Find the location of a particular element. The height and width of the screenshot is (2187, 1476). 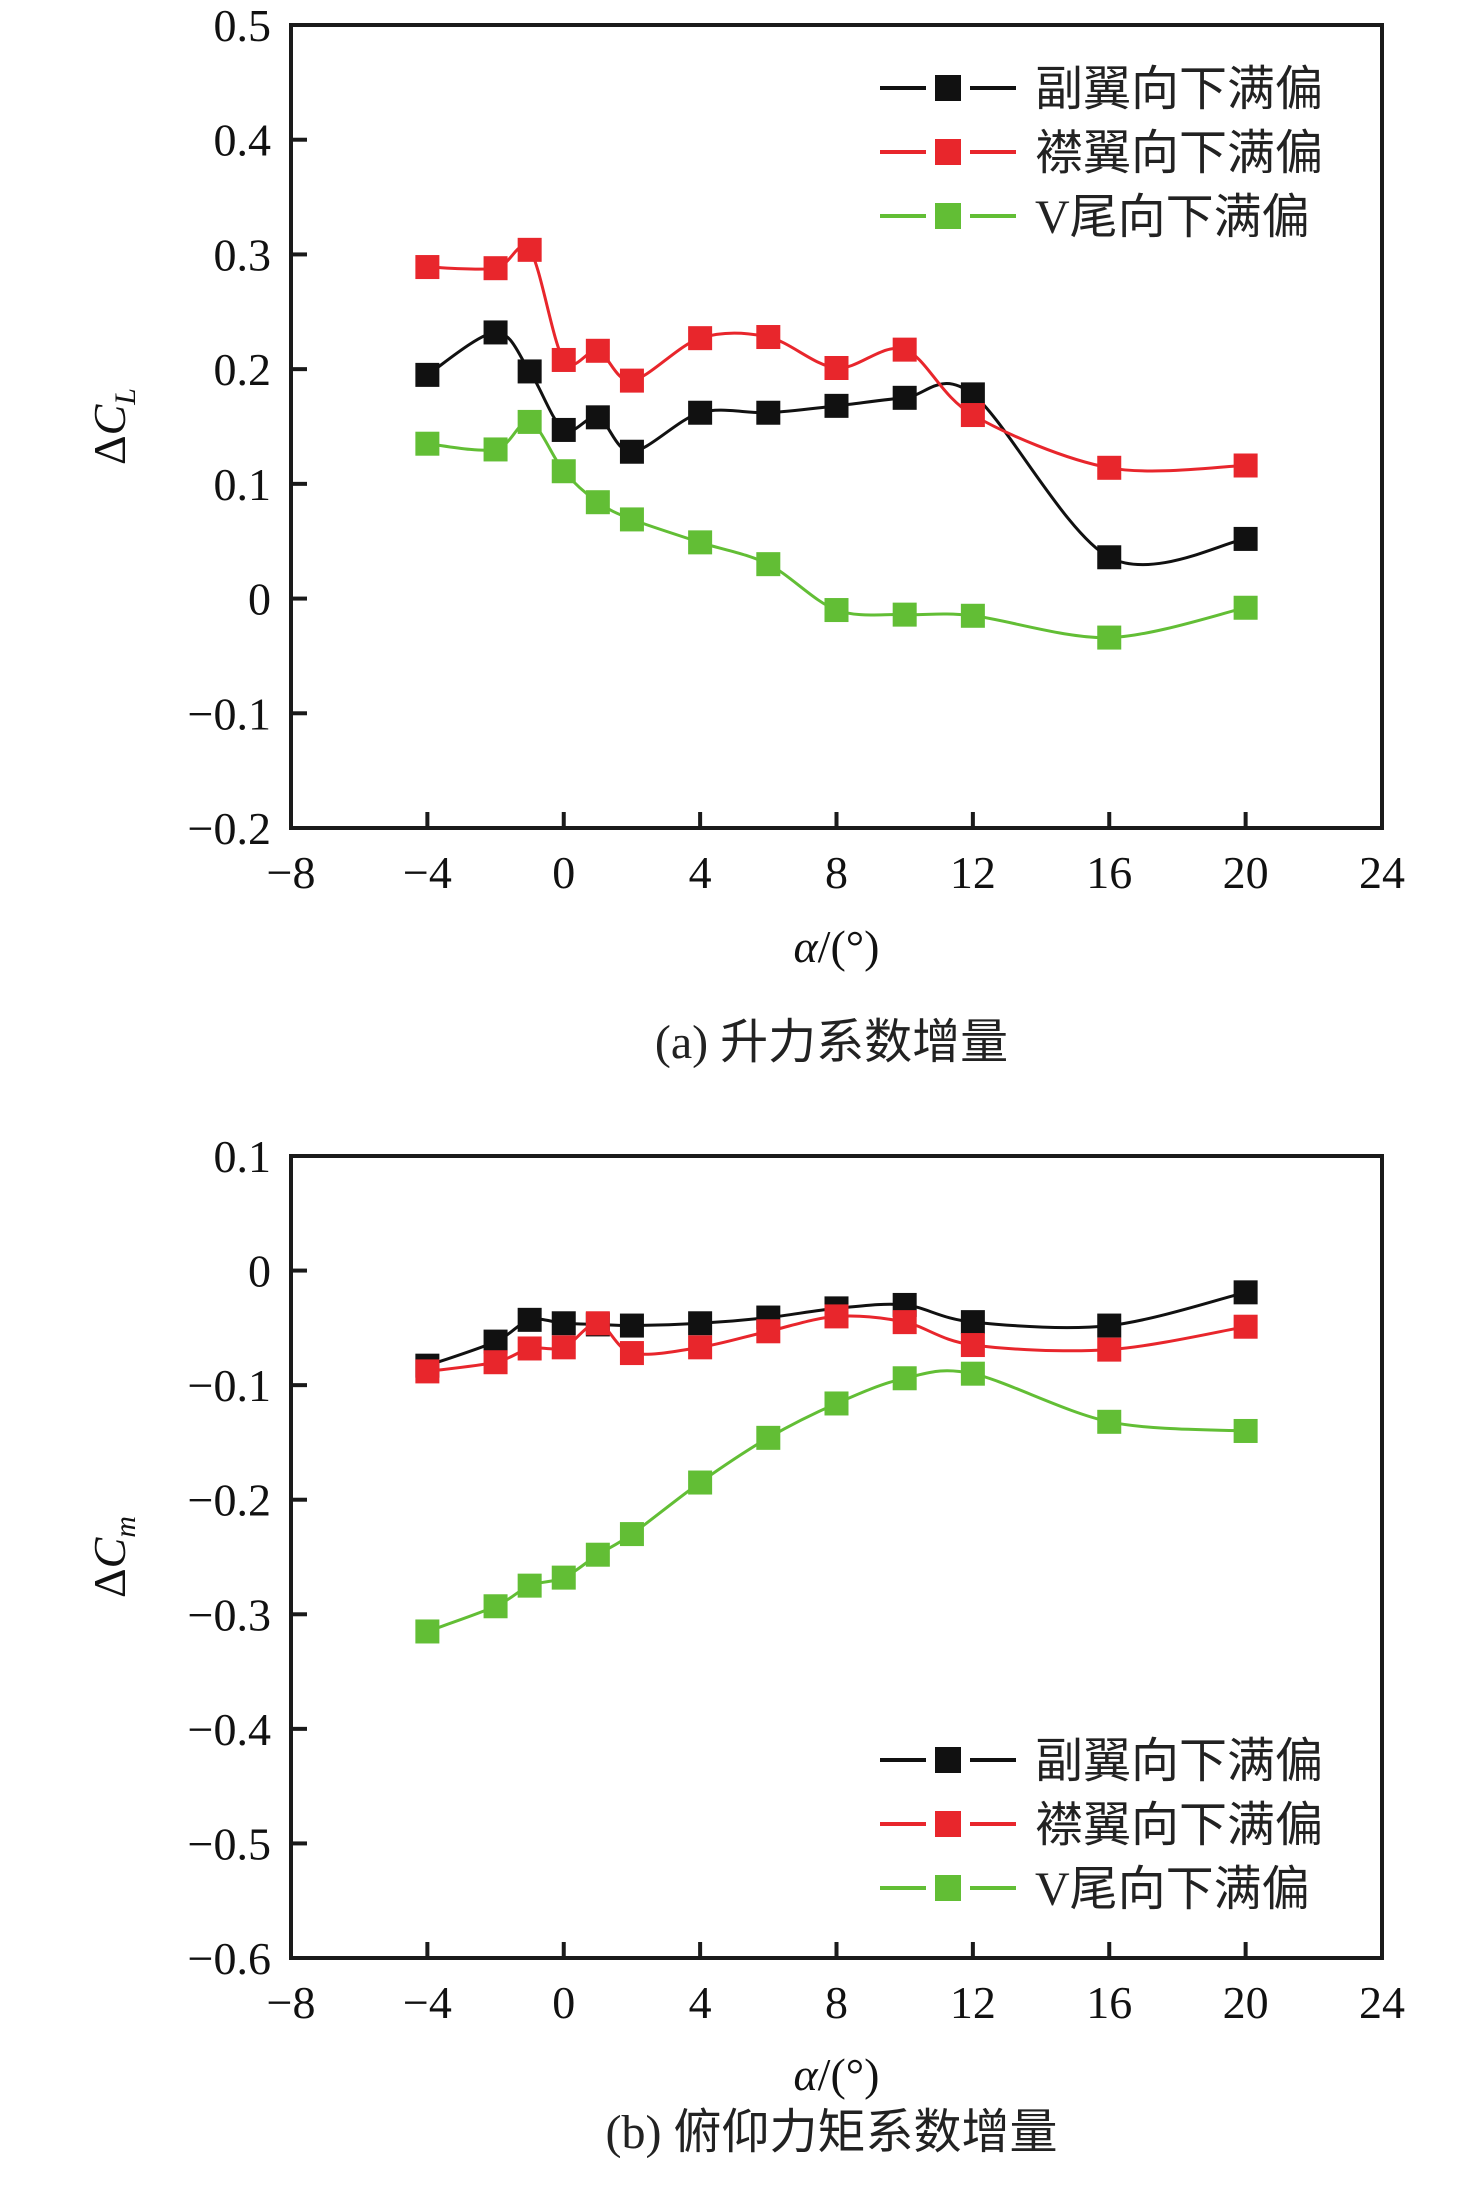

y-tick-label: 0.2 is located at coordinates (243, 369).